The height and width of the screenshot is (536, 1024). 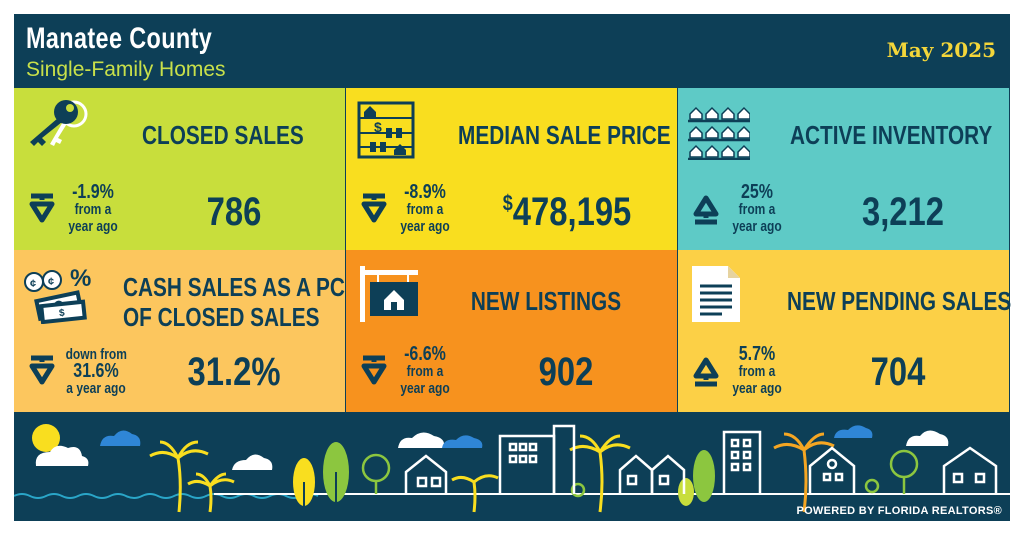 I want to click on change-indicator: 25% from a year ago, so click(x=757, y=208).